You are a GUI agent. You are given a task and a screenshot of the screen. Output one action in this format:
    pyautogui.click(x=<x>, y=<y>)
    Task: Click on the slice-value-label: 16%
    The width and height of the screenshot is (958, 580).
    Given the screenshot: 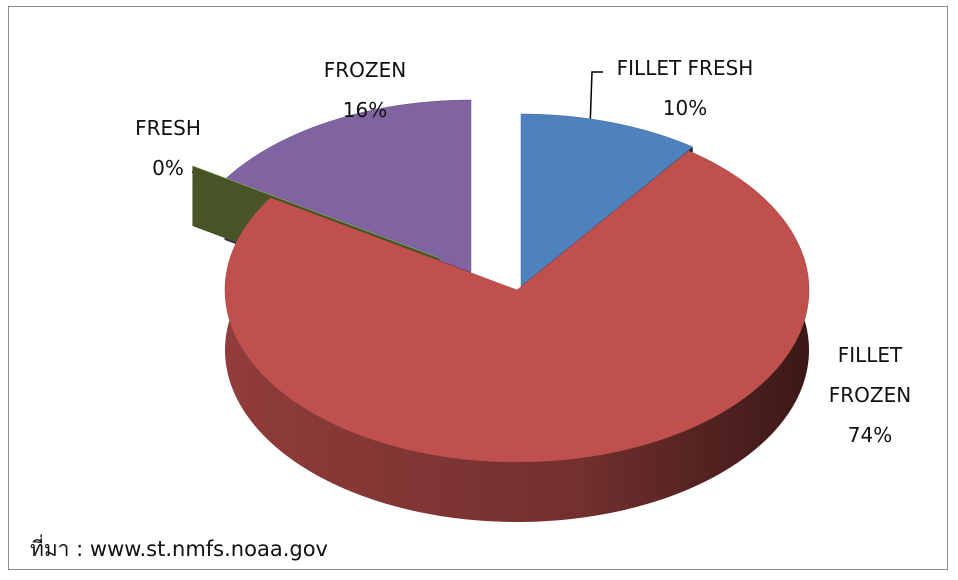 What is the action you would take?
    pyautogui.click(x=365, y=110)
    